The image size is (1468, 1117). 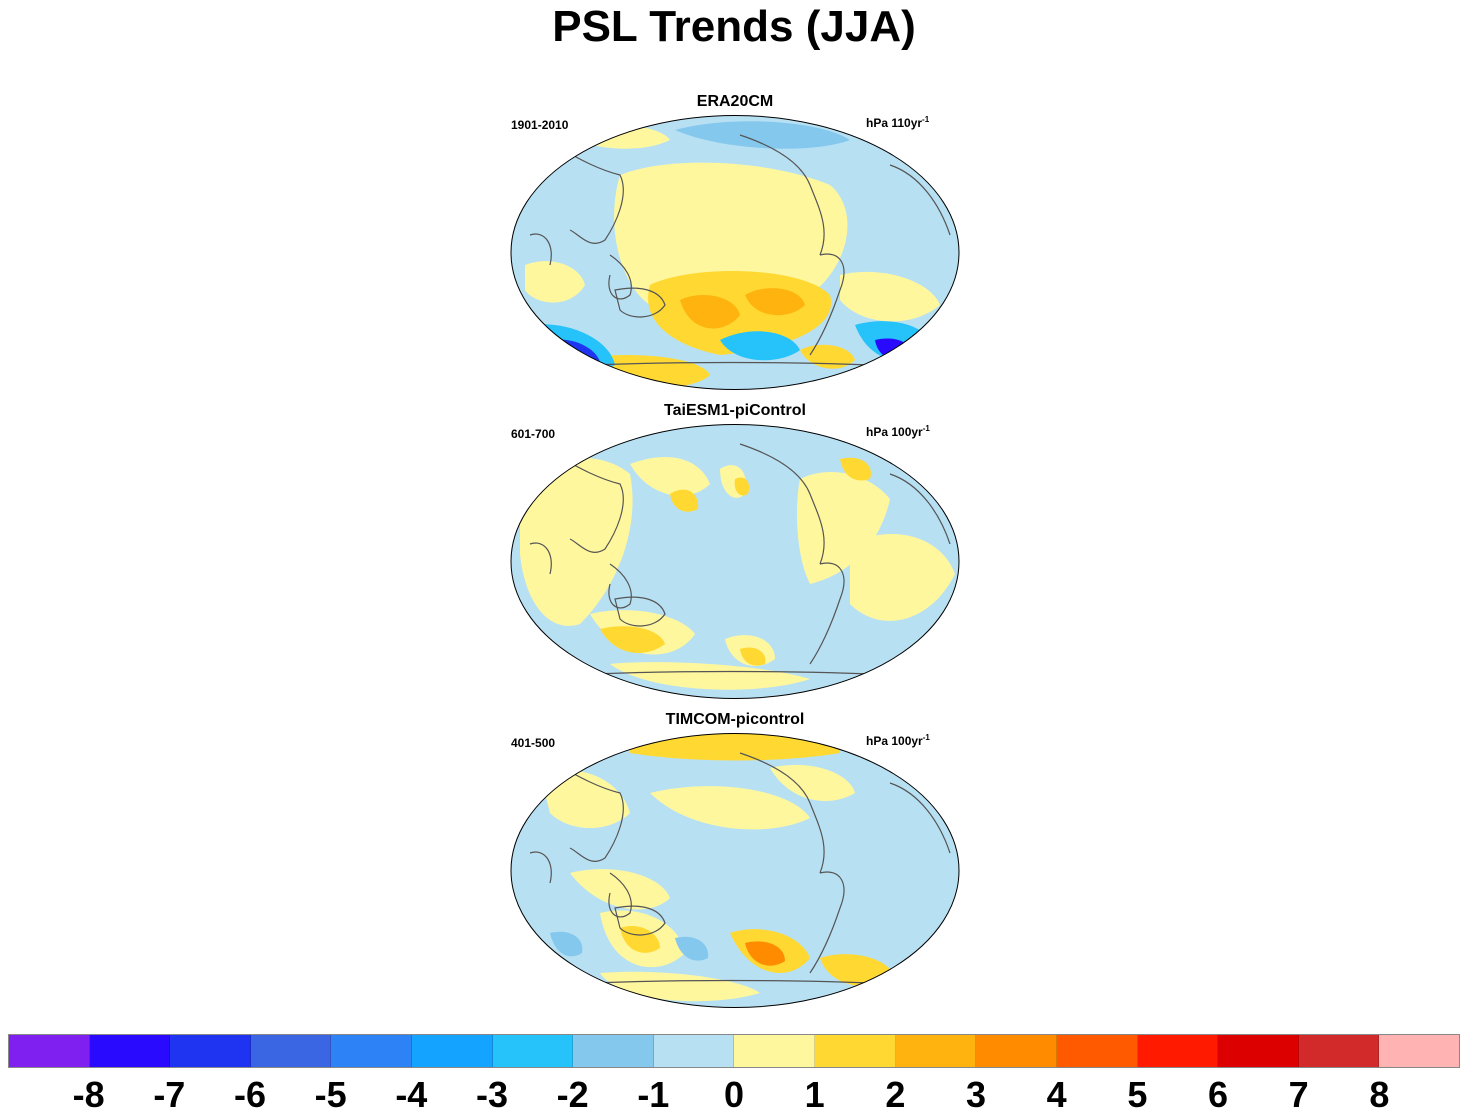 What do you see at coordinates (898, 122) in the screenshot?
I see `units-label: hPa 110yr-1` at bounding box center [898, 122].